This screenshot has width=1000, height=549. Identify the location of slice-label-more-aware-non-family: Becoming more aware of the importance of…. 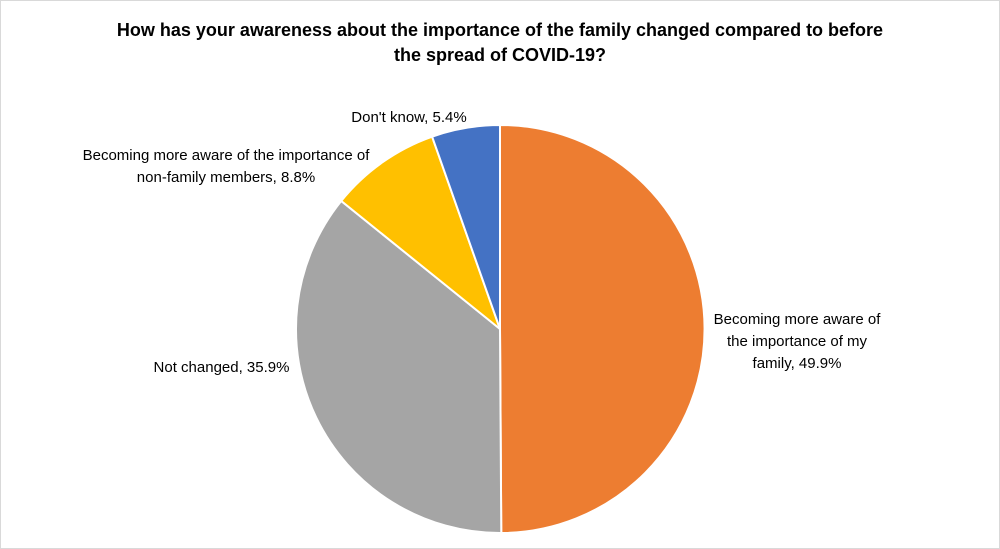
(226, 167).